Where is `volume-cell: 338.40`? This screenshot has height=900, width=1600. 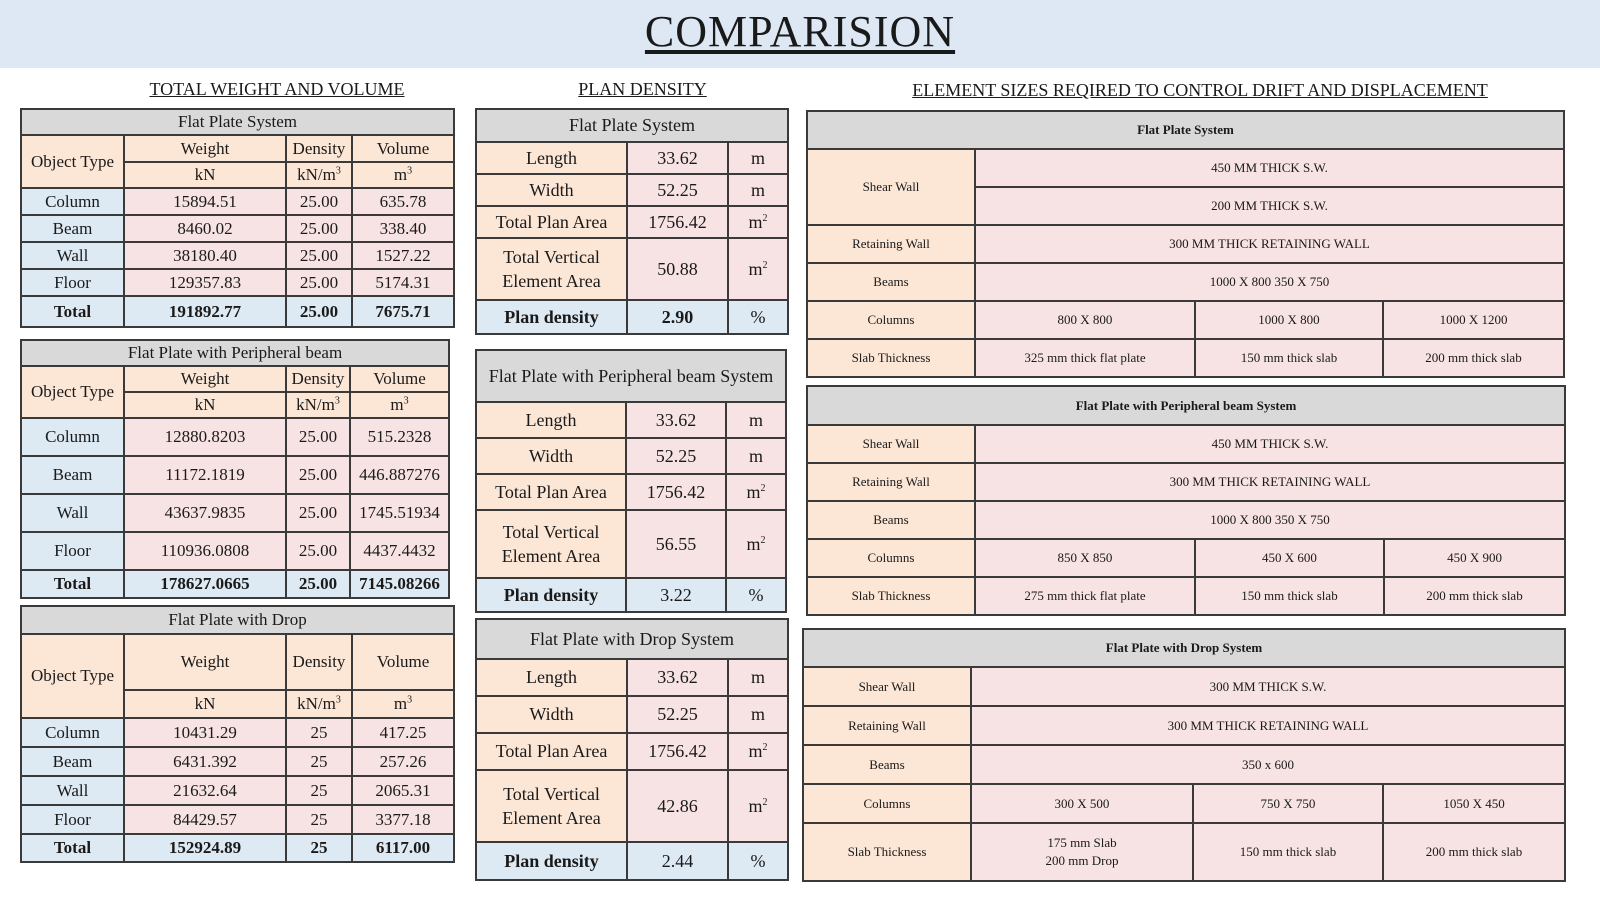
volume-cell: 338.40 is located at coordinates (403, 228).